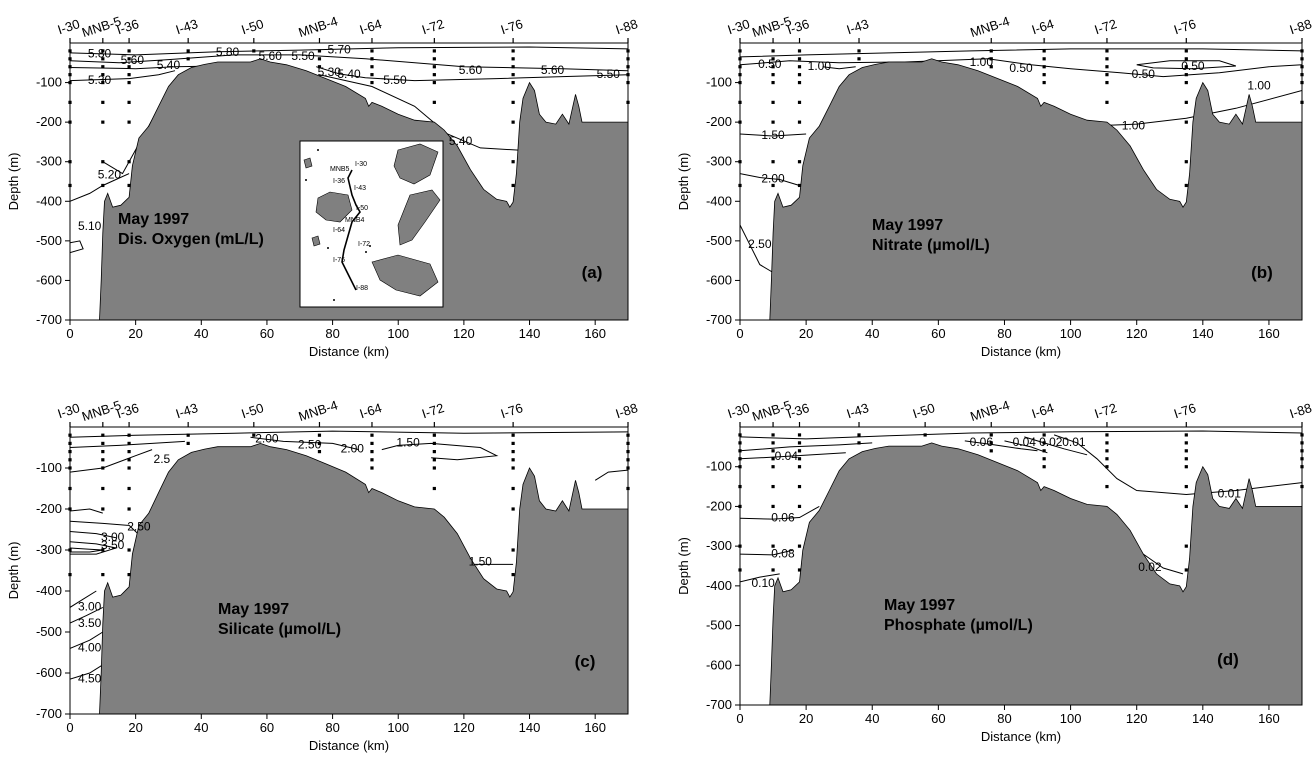 The height and width of the screenshot is (761, 1312). What do you see at coordinates (798, 410) in the screenshot?
I see `station-label: I-36` at bounding box center [798, 410].